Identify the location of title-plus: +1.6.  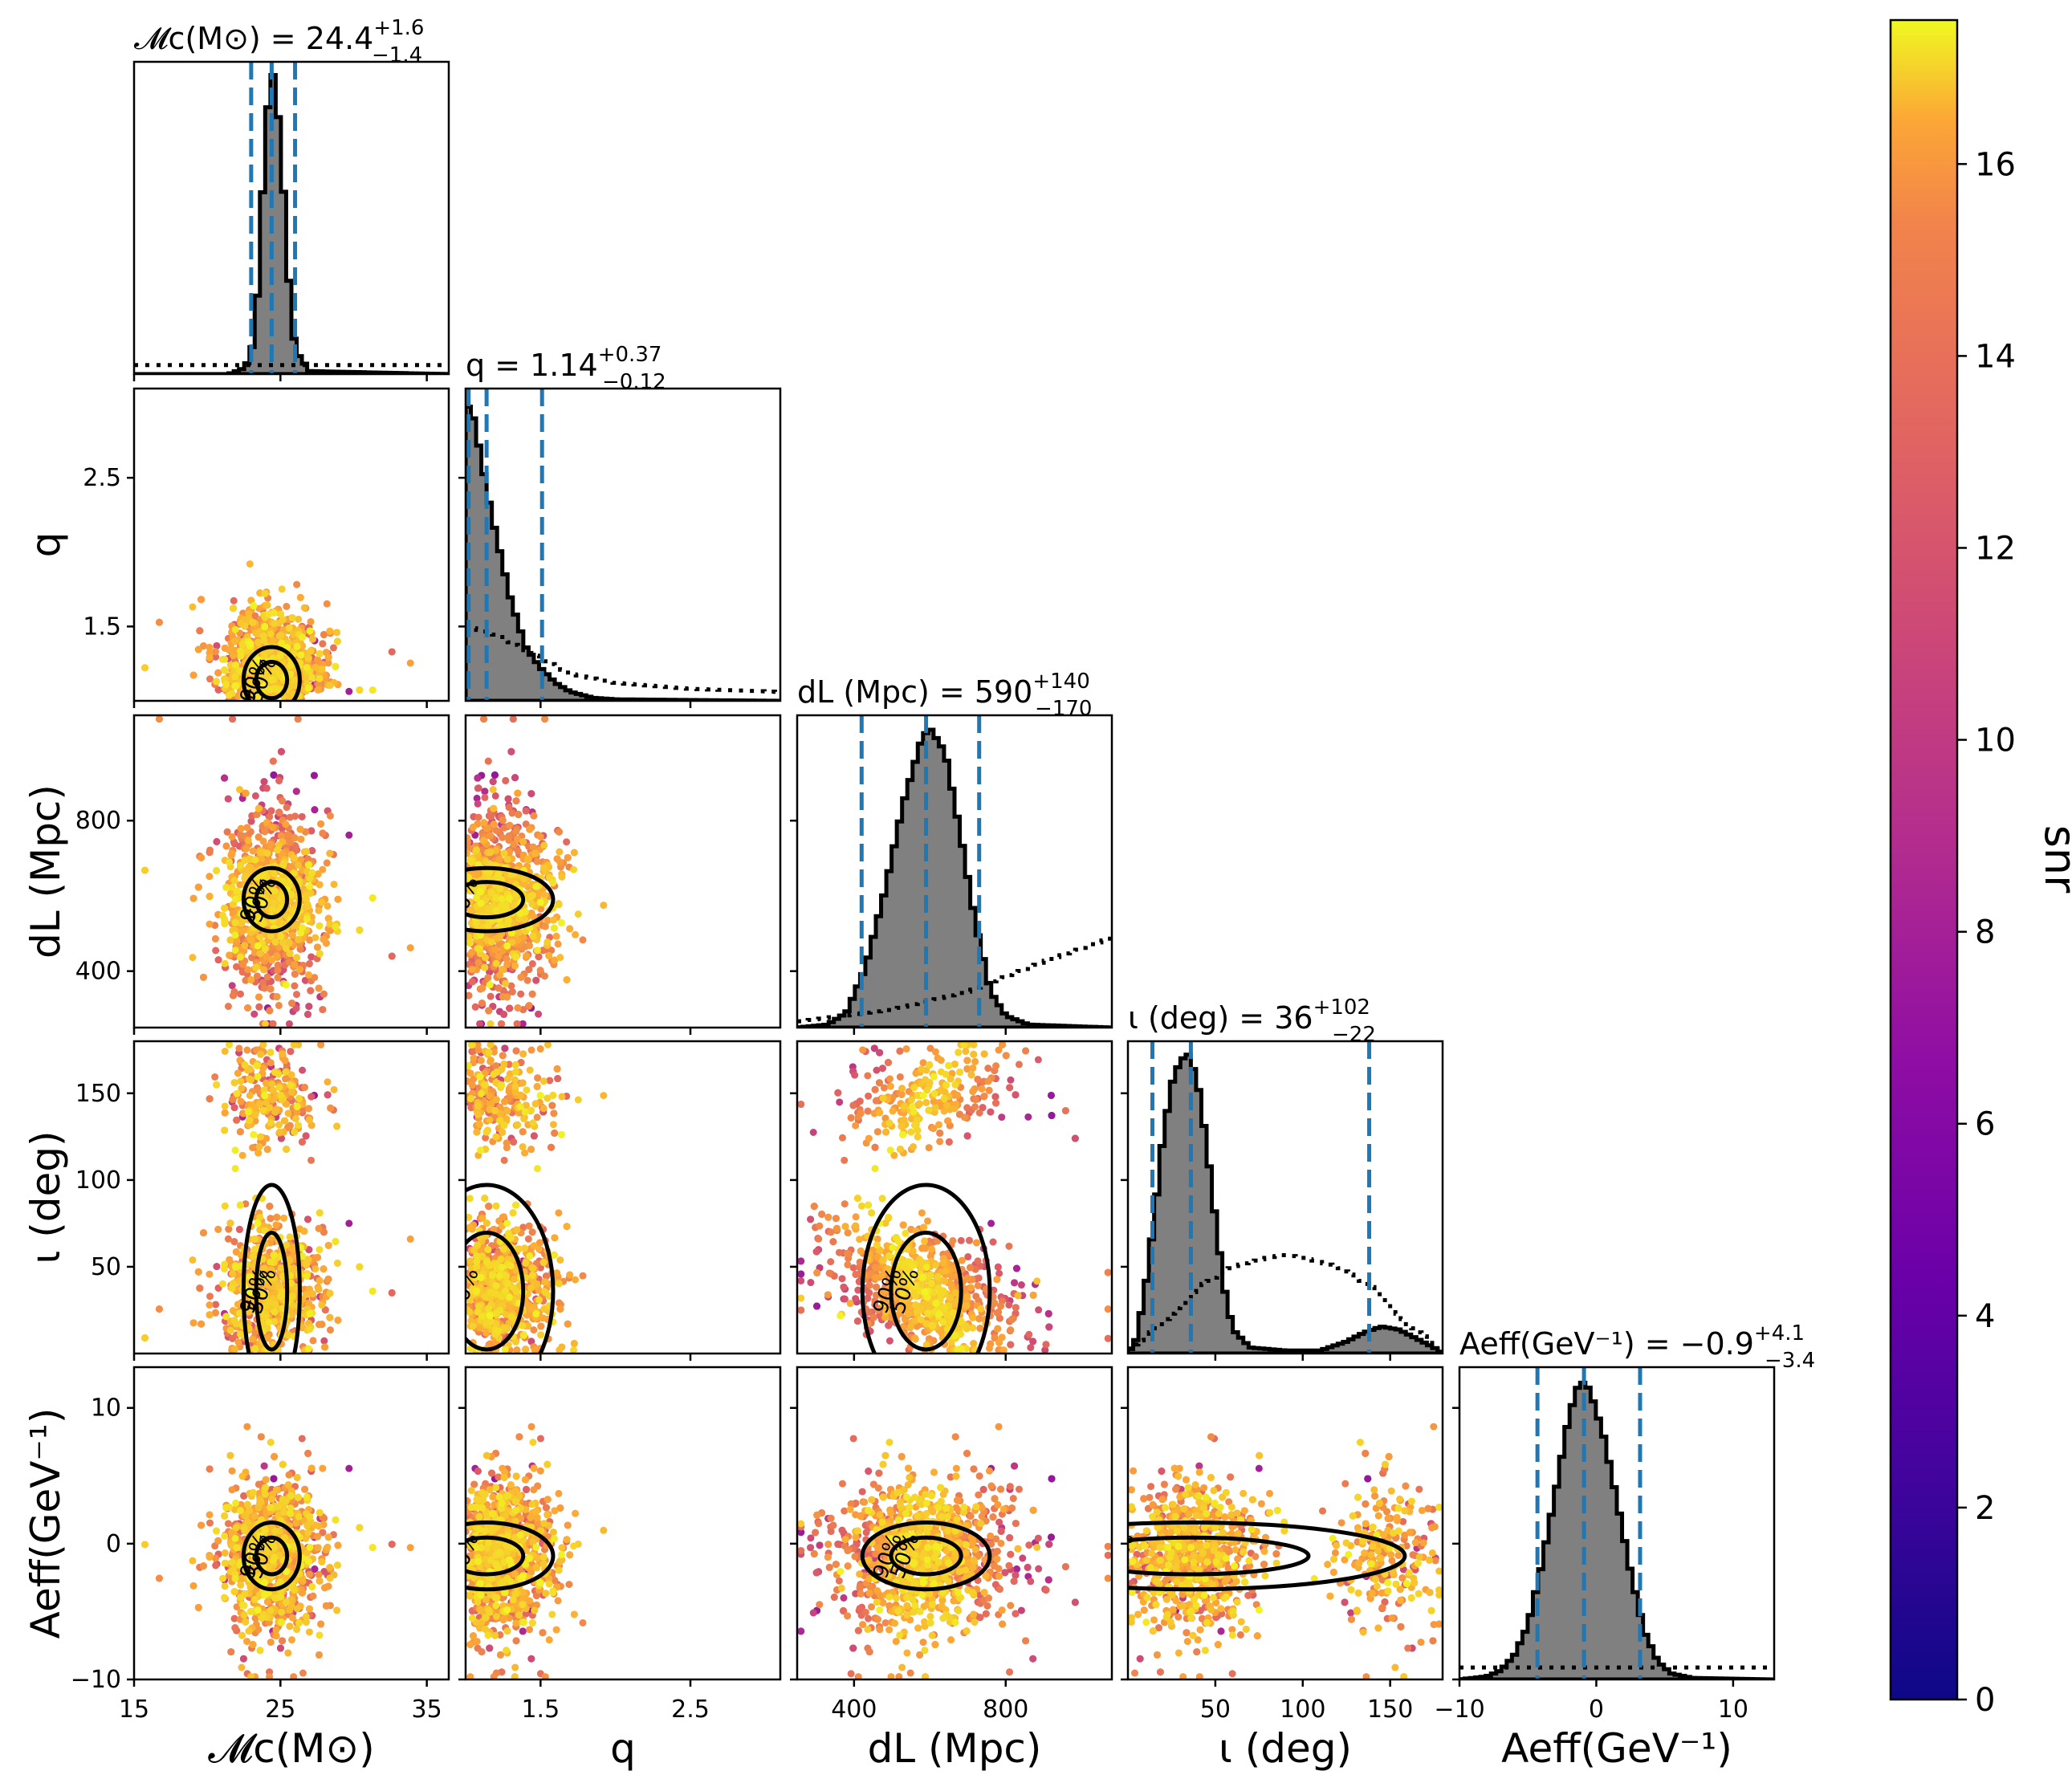
(398, 28).